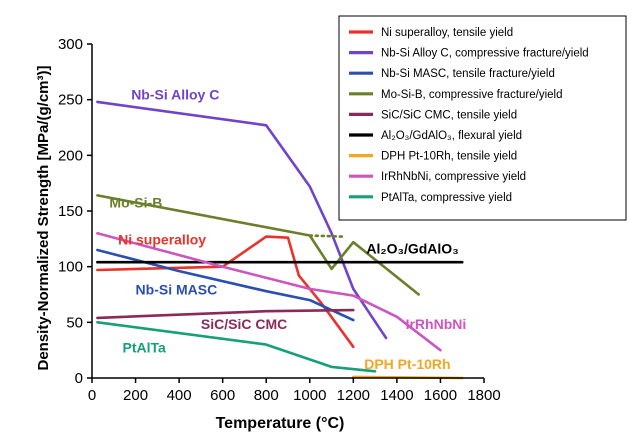 The image size is (637, 440). I want to click on legend-label-5: Al₂O₃/GdAlO₃, flexural yield, so click(451, 136).